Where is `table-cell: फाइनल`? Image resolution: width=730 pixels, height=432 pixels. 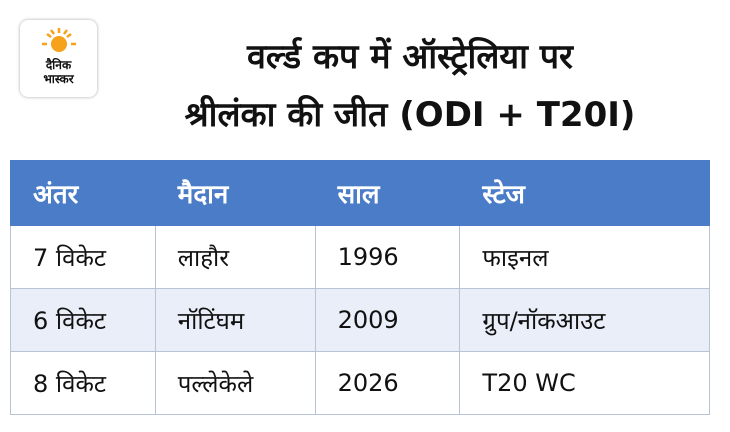 table-cell: फाइनल is located at coordinates (584, 257).